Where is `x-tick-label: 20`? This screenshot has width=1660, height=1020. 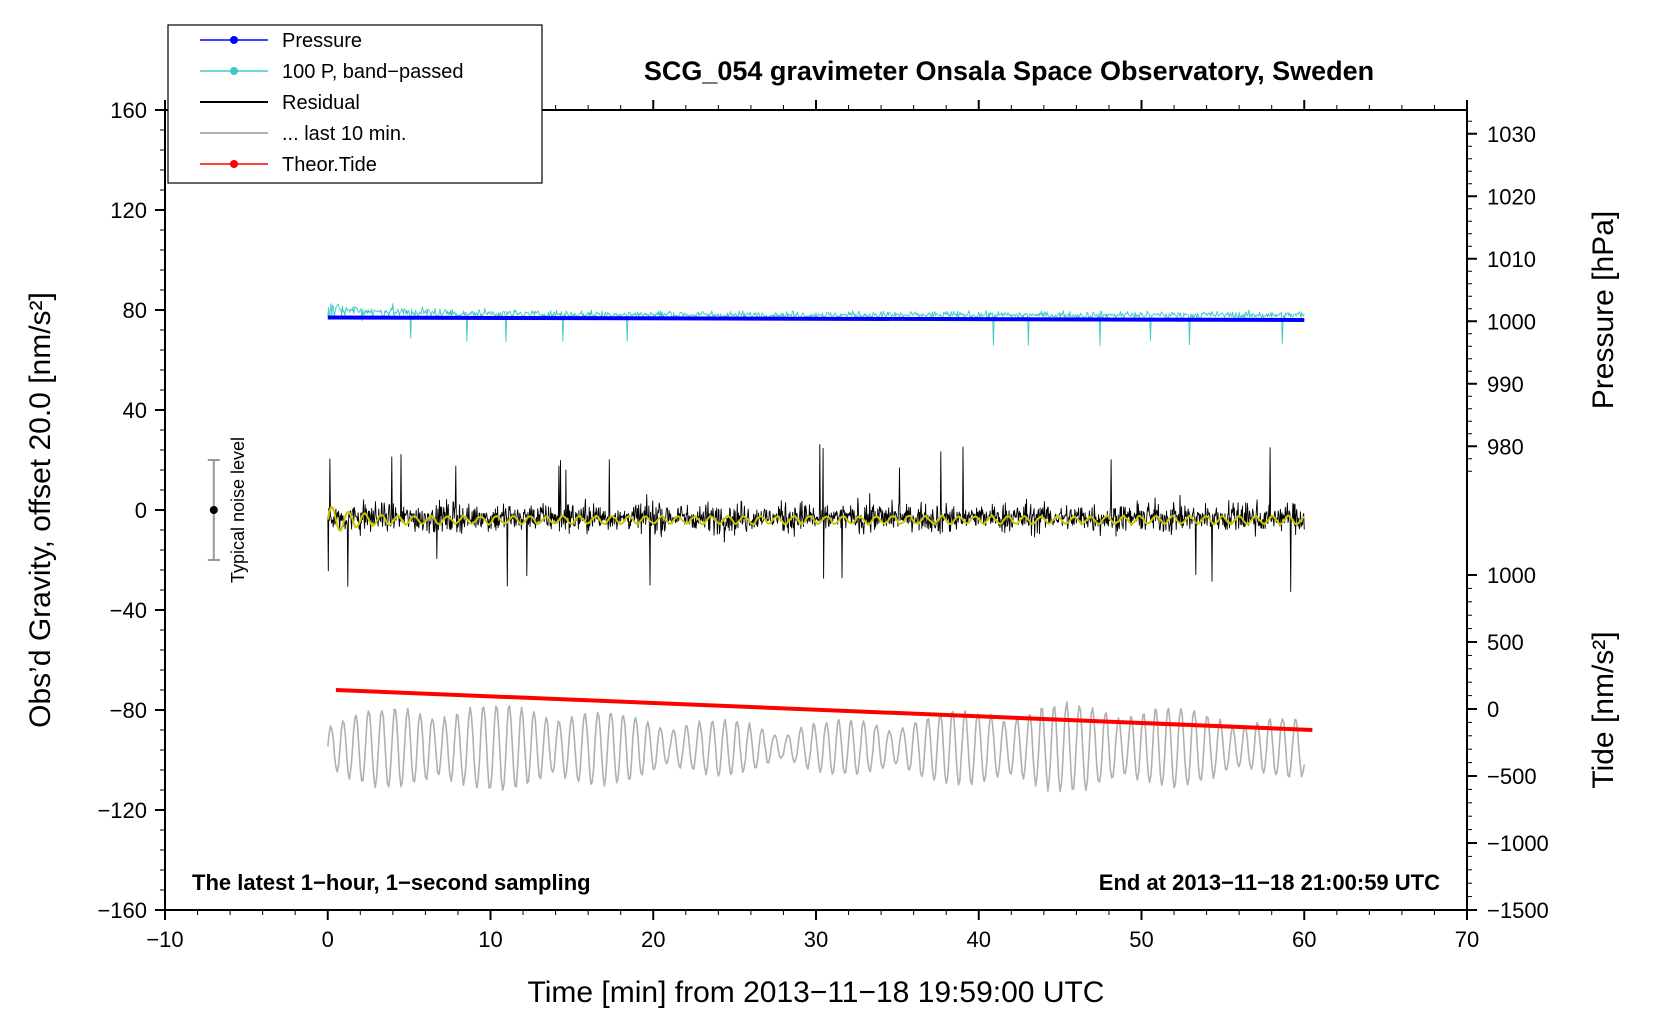 x-tick-label: 20 is located at coordinates (653, 939).